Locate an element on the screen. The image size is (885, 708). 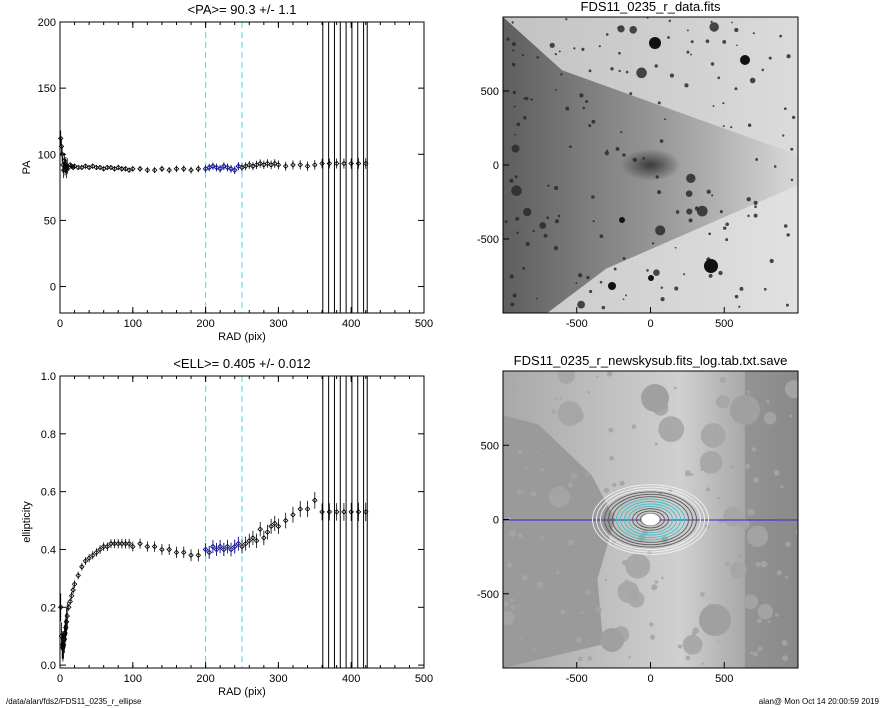
y-tick-label: 50 is located at coordinates (50, 221).